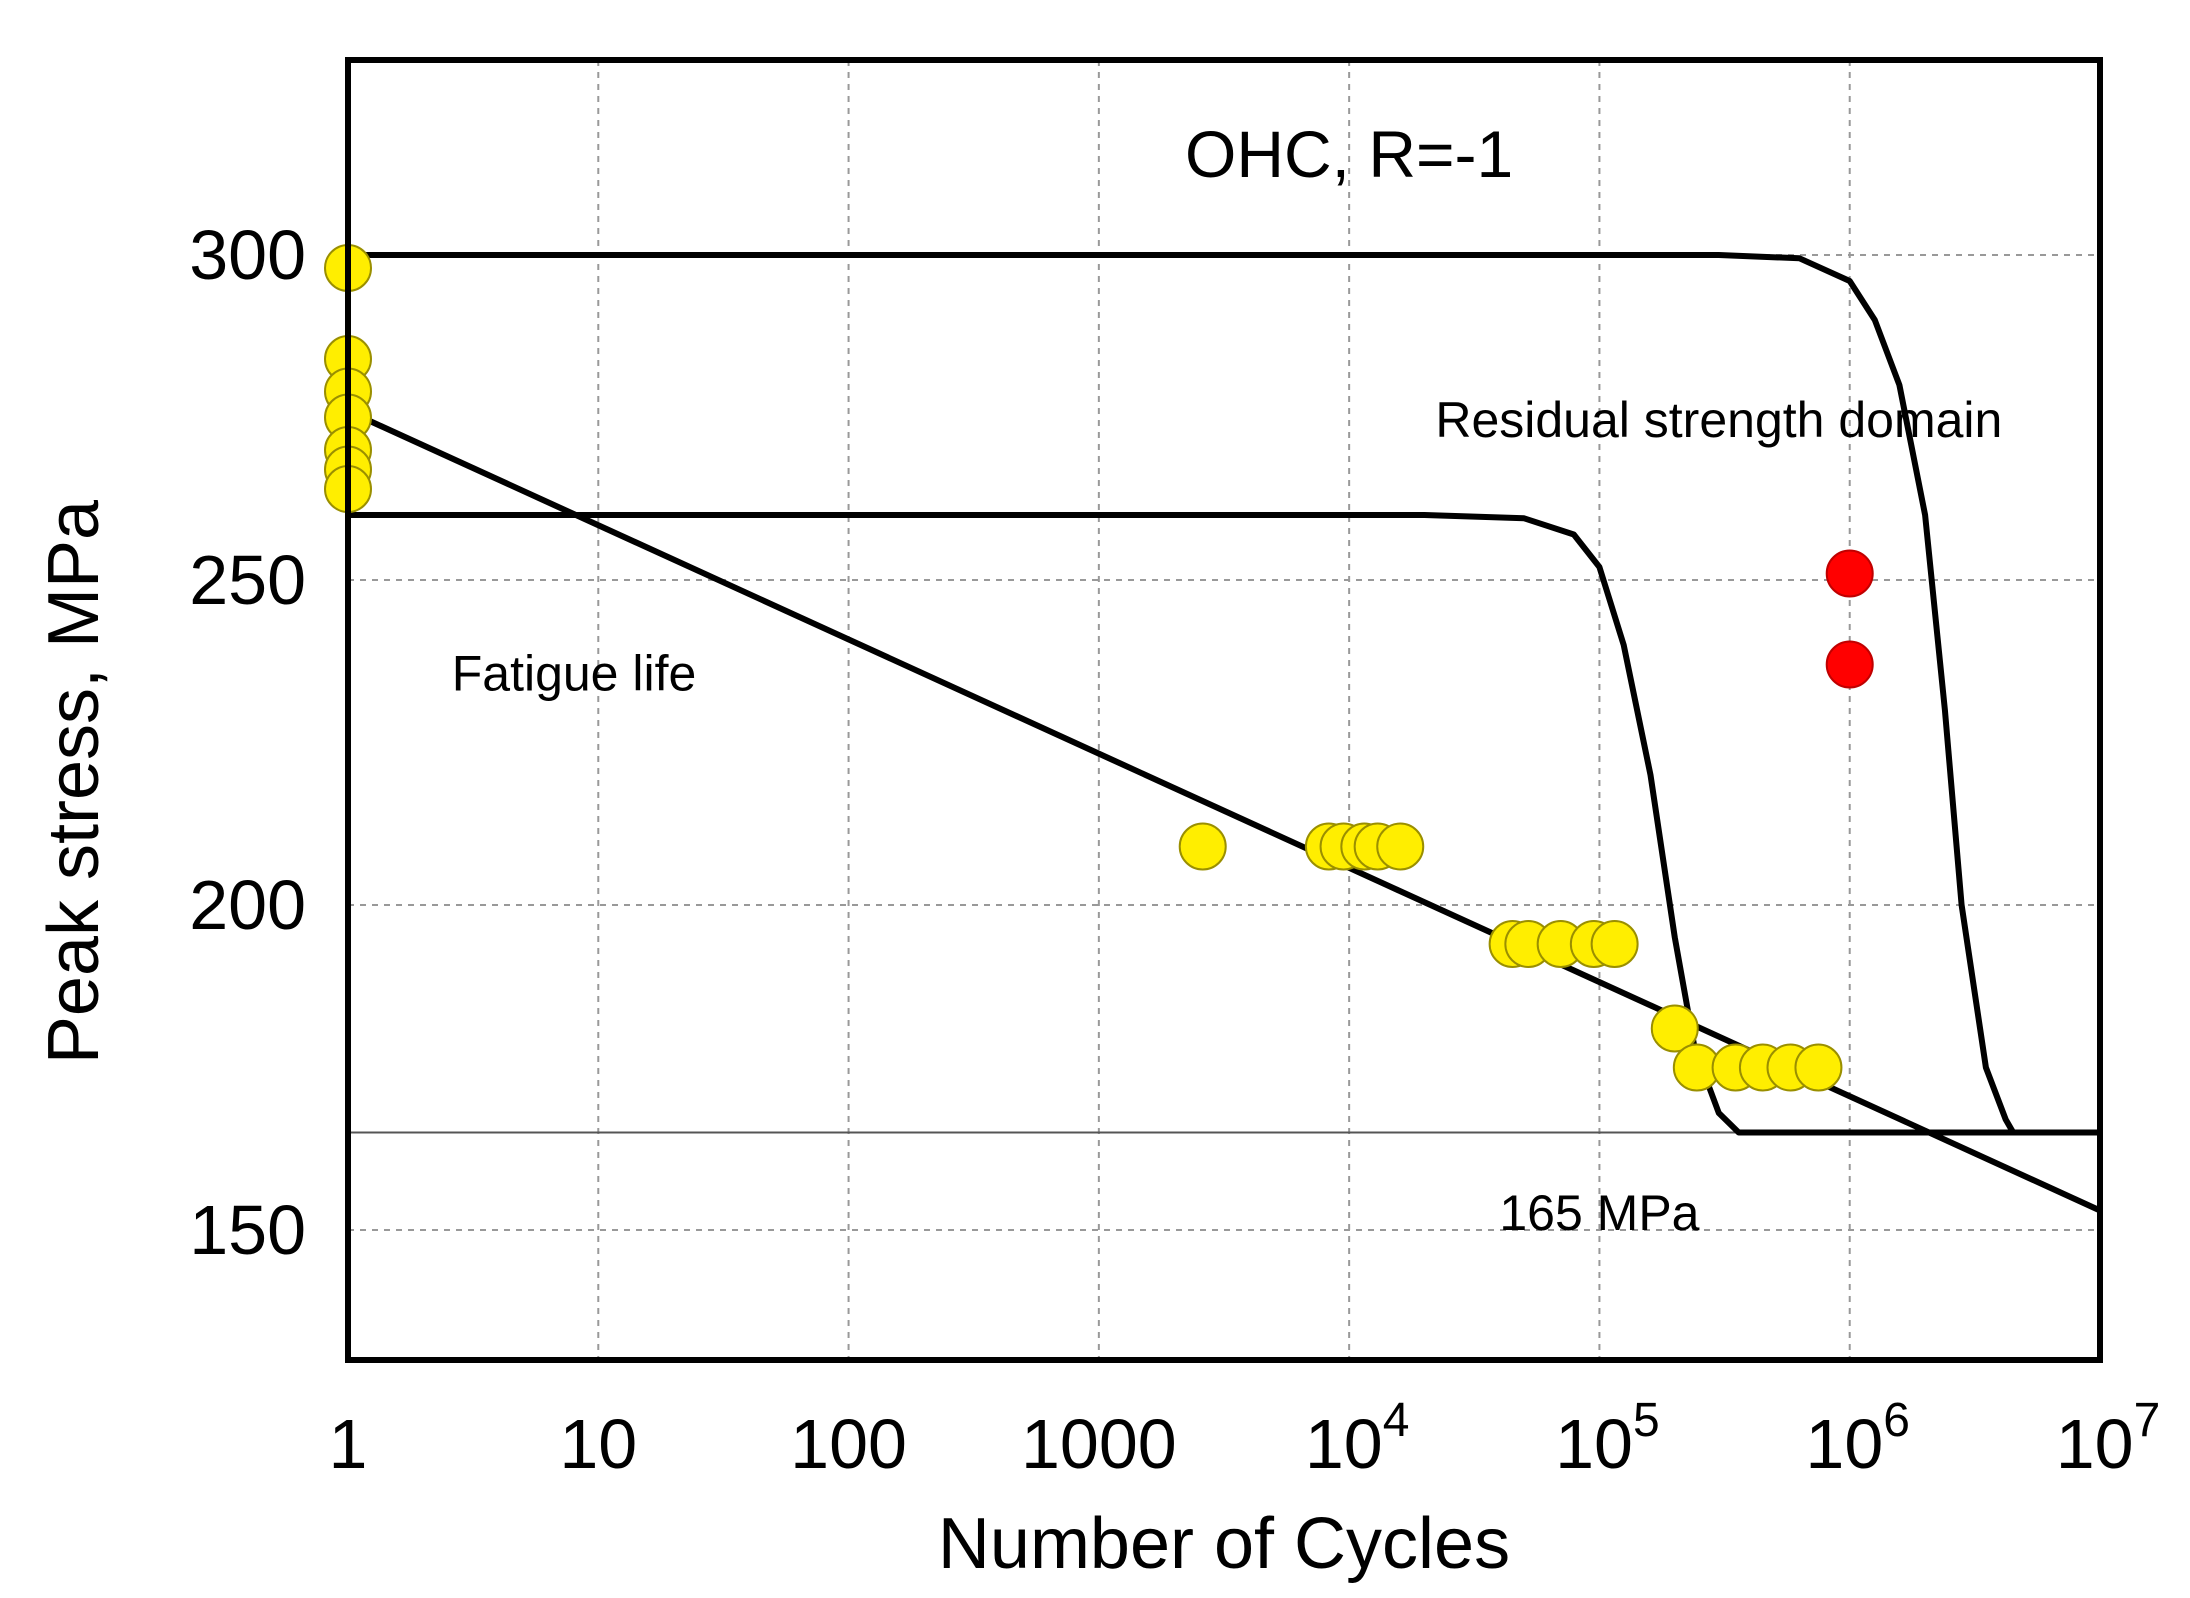  Describe the element at coordinates (1224, 1544) in the screenshot. I see `x-axis-title: Number of Cycles` at that location.